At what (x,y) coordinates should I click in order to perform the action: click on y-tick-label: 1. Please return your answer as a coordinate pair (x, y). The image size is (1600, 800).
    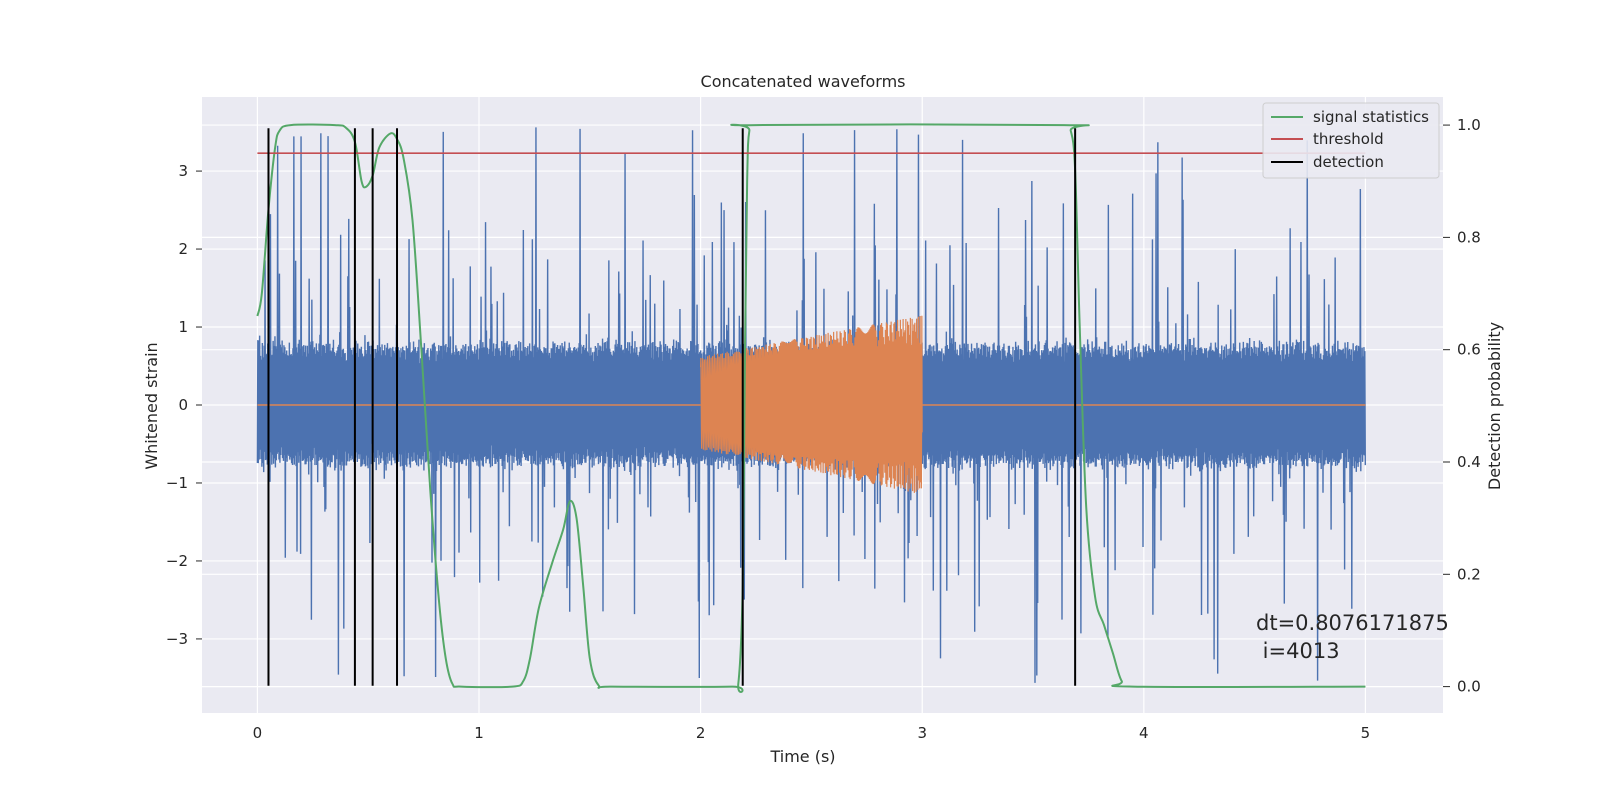
    Looking at the image, I should click on (183, 327).